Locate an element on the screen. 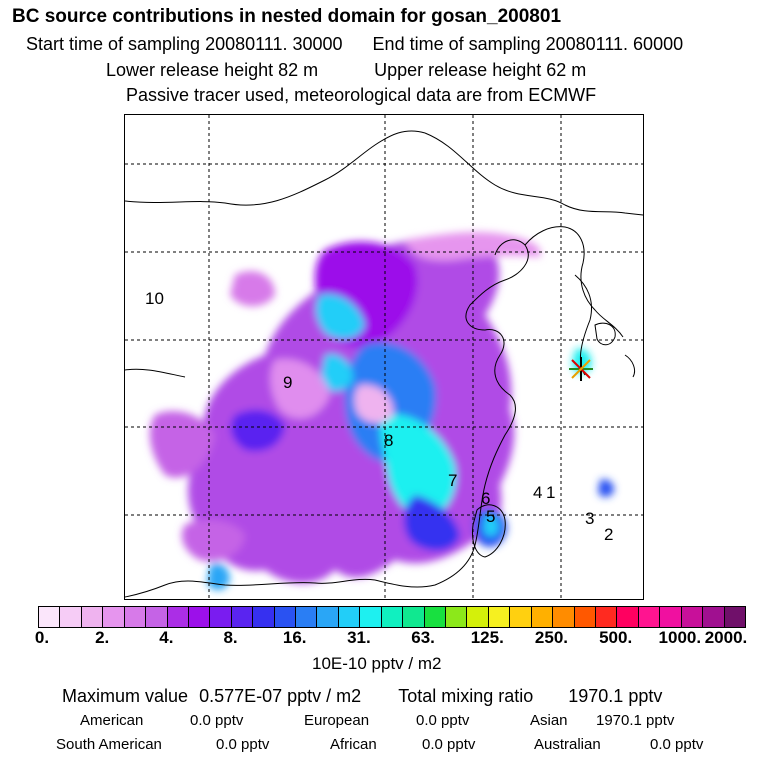 The height and width of the screenshot is (768, 768). african-value: 0.0 pptv is located at coordinates (449, 744).